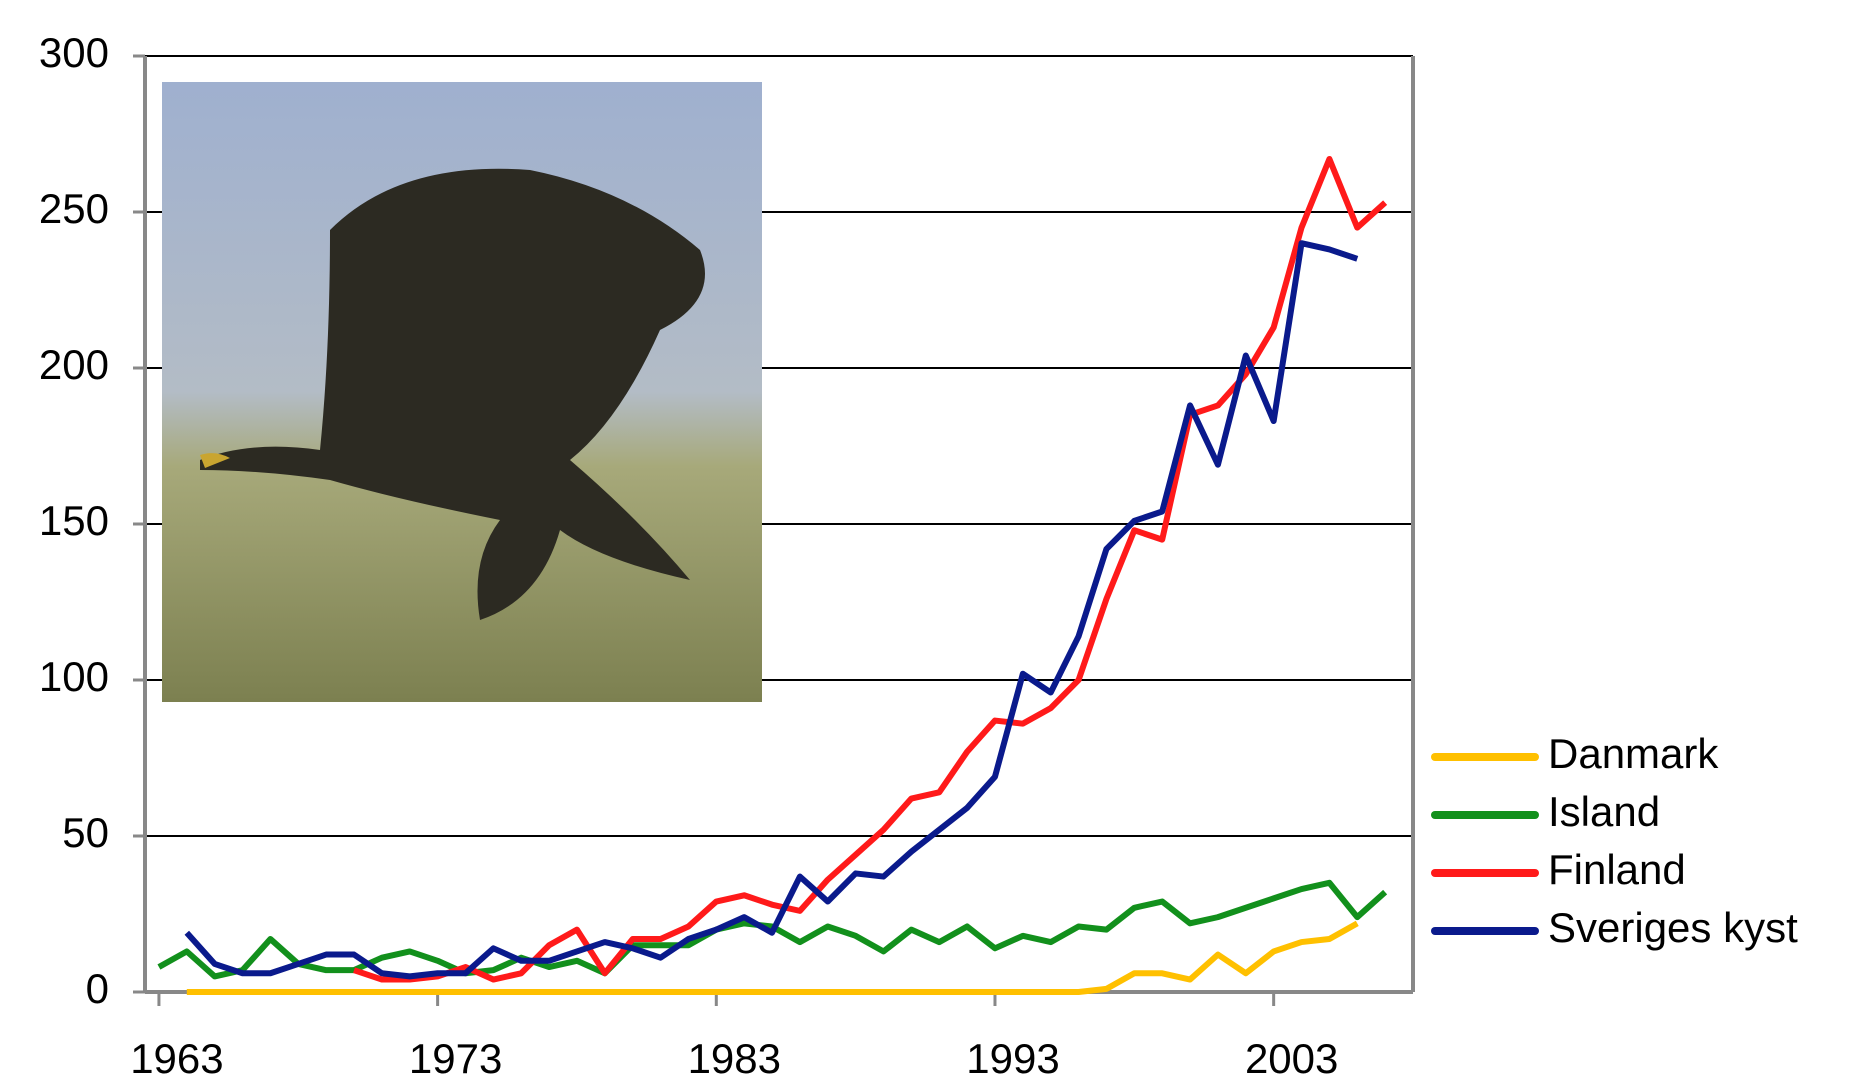 The height and width of the screenshot is (1088, 1868). I want to click on x-tick-label: 1973, so click(455, 1058).